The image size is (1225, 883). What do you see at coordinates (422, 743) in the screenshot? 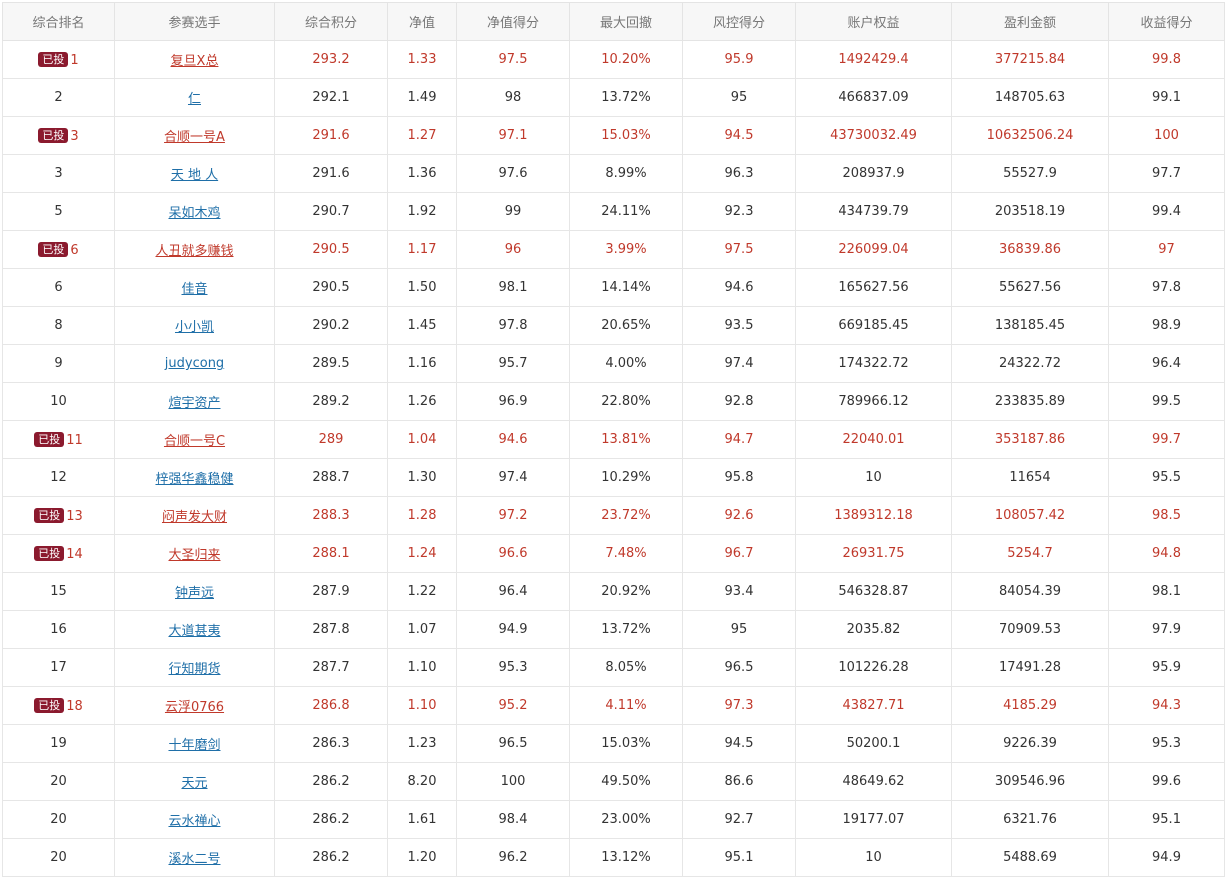
I see `cell-nav: 1.23` at bounding box center [422, 743].